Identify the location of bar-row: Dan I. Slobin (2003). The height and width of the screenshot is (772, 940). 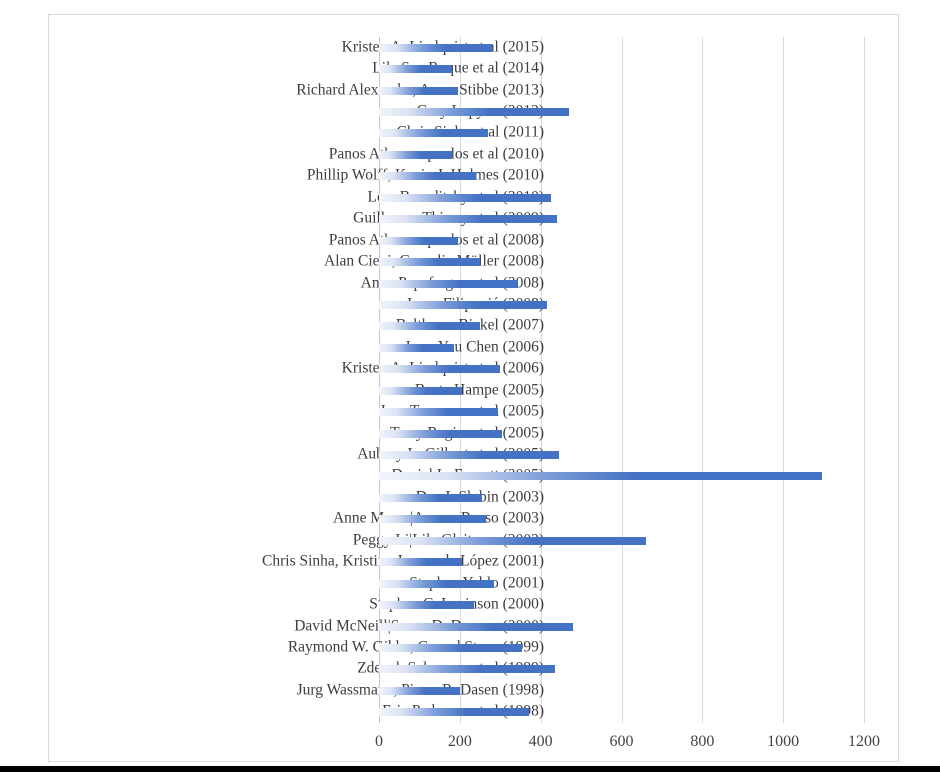
(465, 497).